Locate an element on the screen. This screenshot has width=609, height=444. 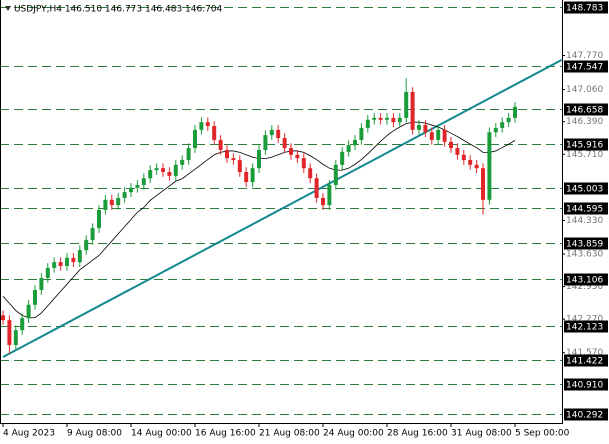
x-tick-label: 28 Aug 16:00 is located at coordinates (417, 434).